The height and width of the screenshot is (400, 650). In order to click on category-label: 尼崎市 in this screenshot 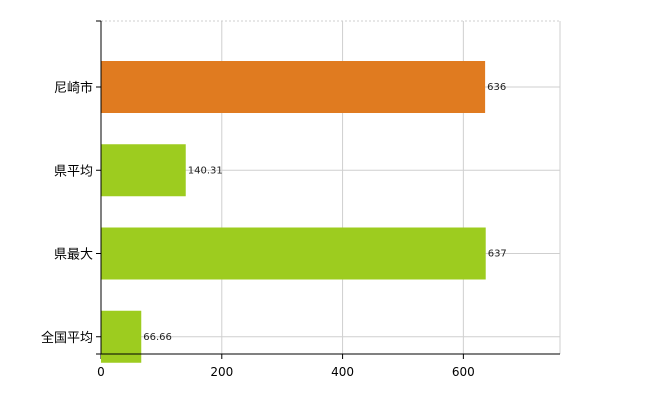, I will do `click(73, 88)`.